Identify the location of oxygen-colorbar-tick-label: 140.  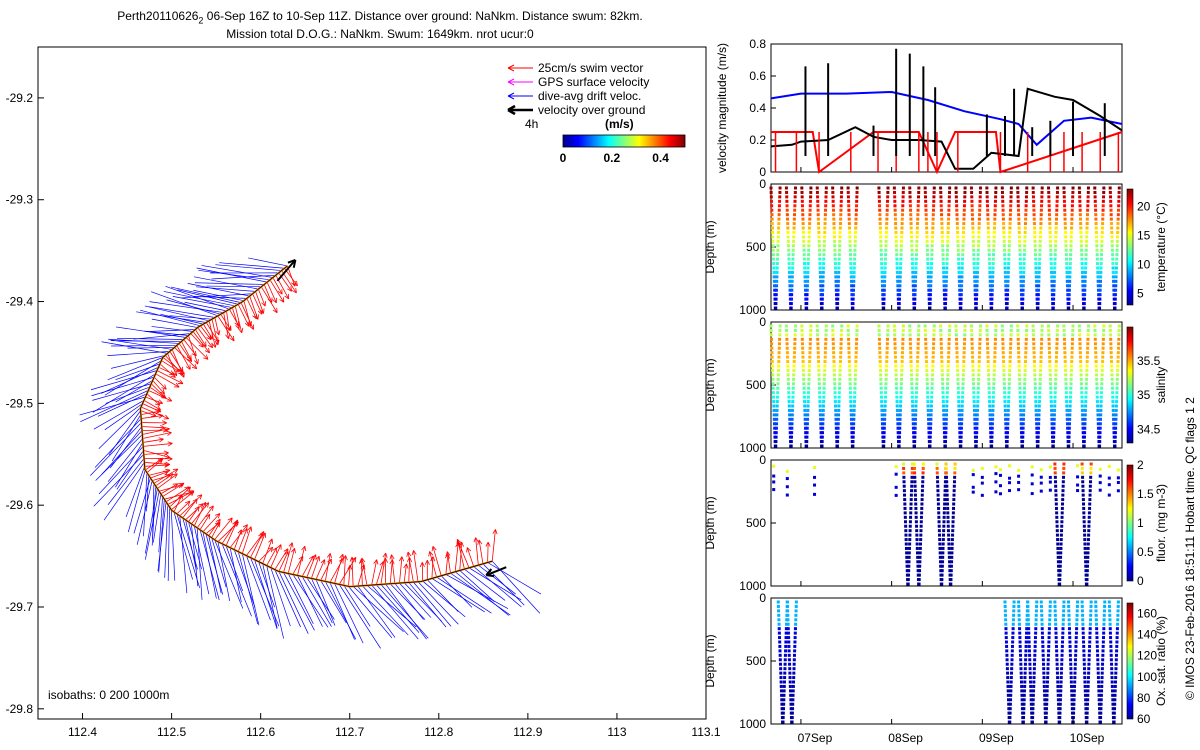
(1147, 635).